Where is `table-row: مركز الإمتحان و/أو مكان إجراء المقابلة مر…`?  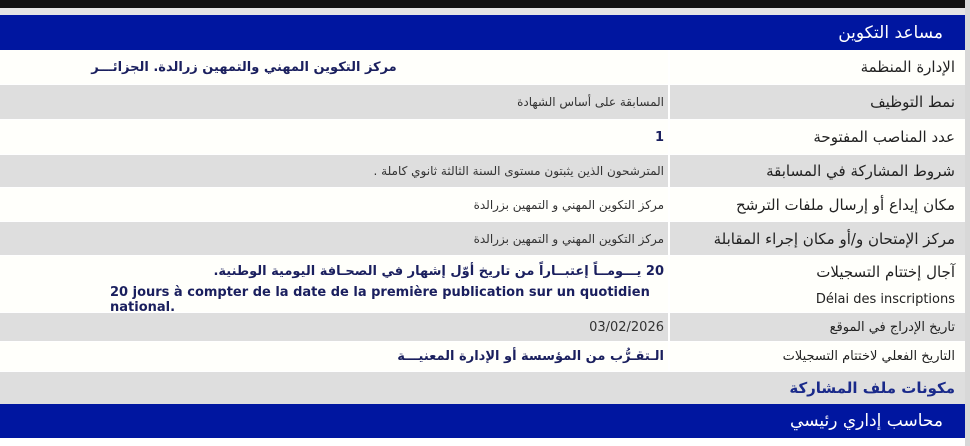
table-row: مركز الإمتحان و/أو مكان إجراء المقابلة مر… is located at coordinates (482, 239).